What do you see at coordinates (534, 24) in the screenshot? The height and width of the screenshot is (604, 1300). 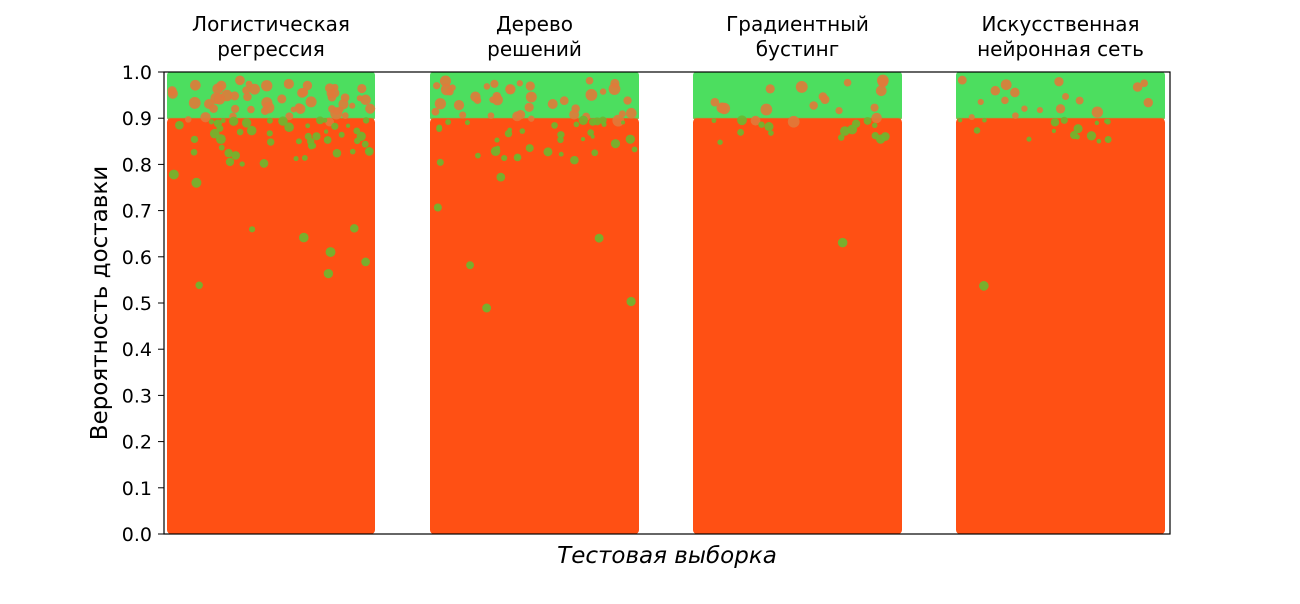 I see `group-label-line-1: Дерево` at bounding box center [534, 24].